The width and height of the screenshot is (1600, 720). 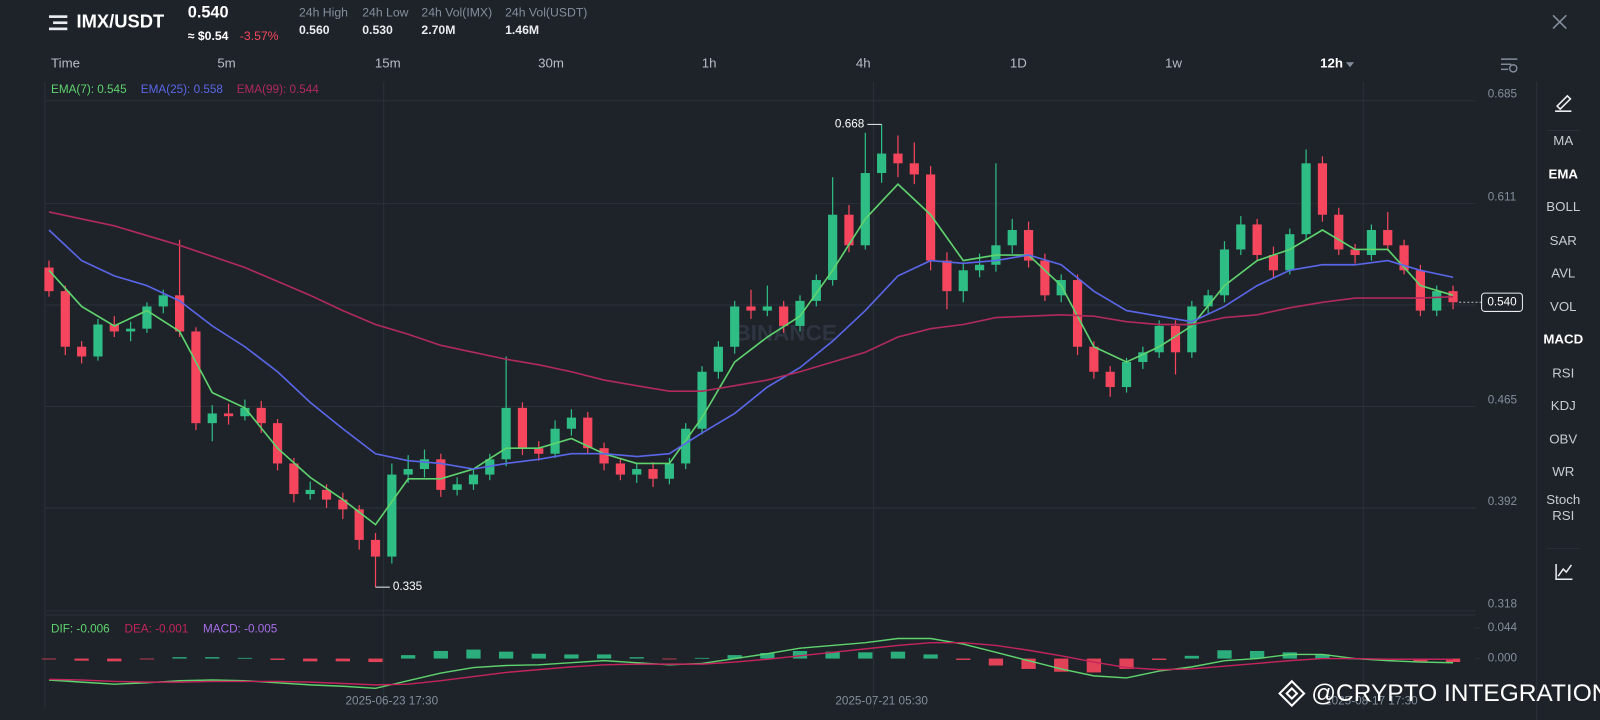 What do you see at coordinates (456, 12) in the screenshot?
I see `stat-label: 24h Vol(IMX)` at bounding box center [456, 12].